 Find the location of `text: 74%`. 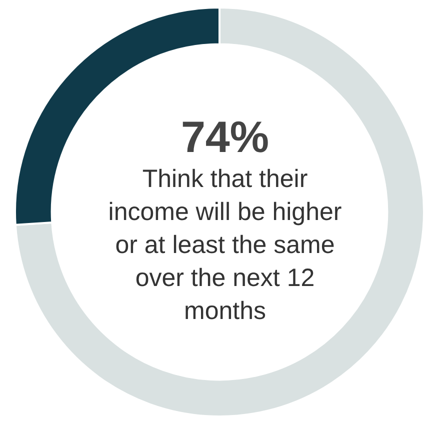

text: 74% is located at coordinates (225, 137).